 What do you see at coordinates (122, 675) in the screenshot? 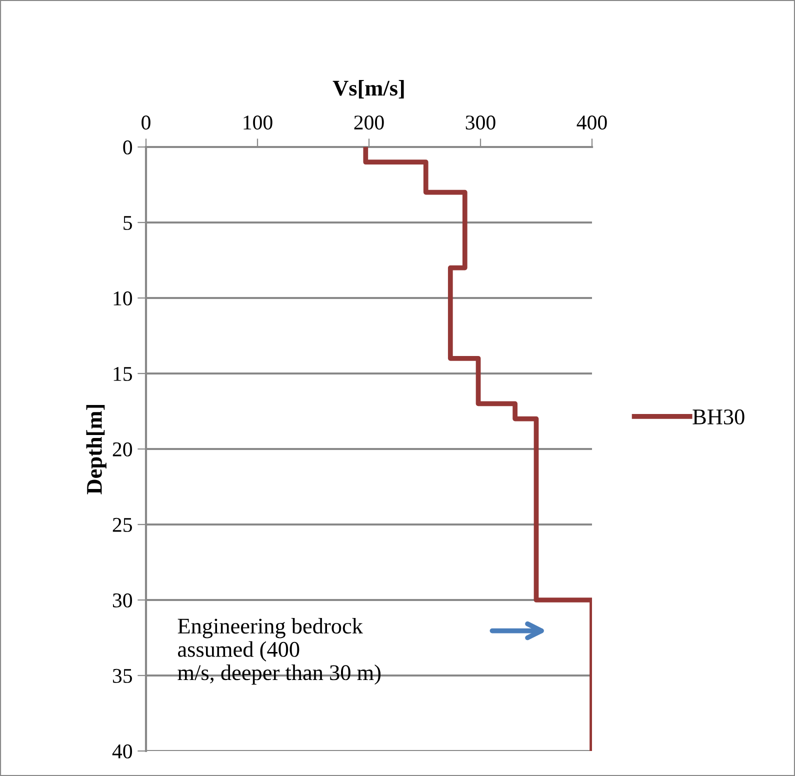
I see `y-tick-label: 35` at bounding box center [122, 675].